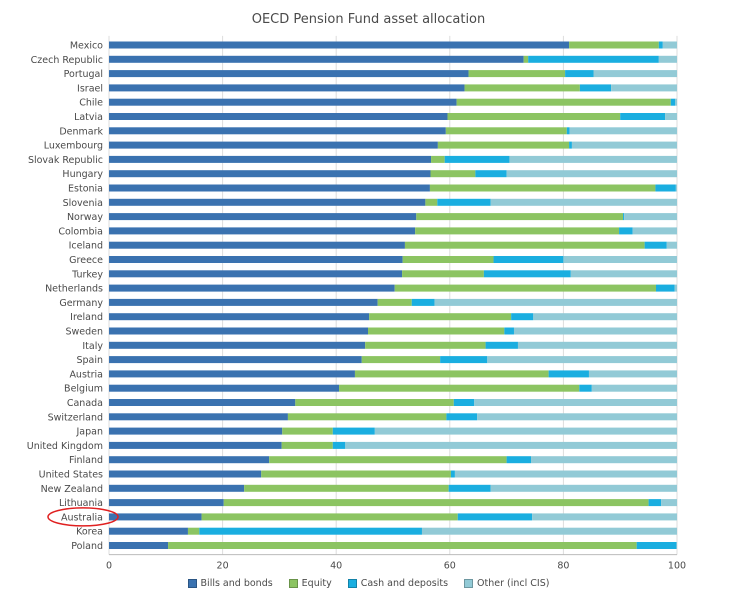  I want to click on y-tick-label: Chile, so click(91, 103).